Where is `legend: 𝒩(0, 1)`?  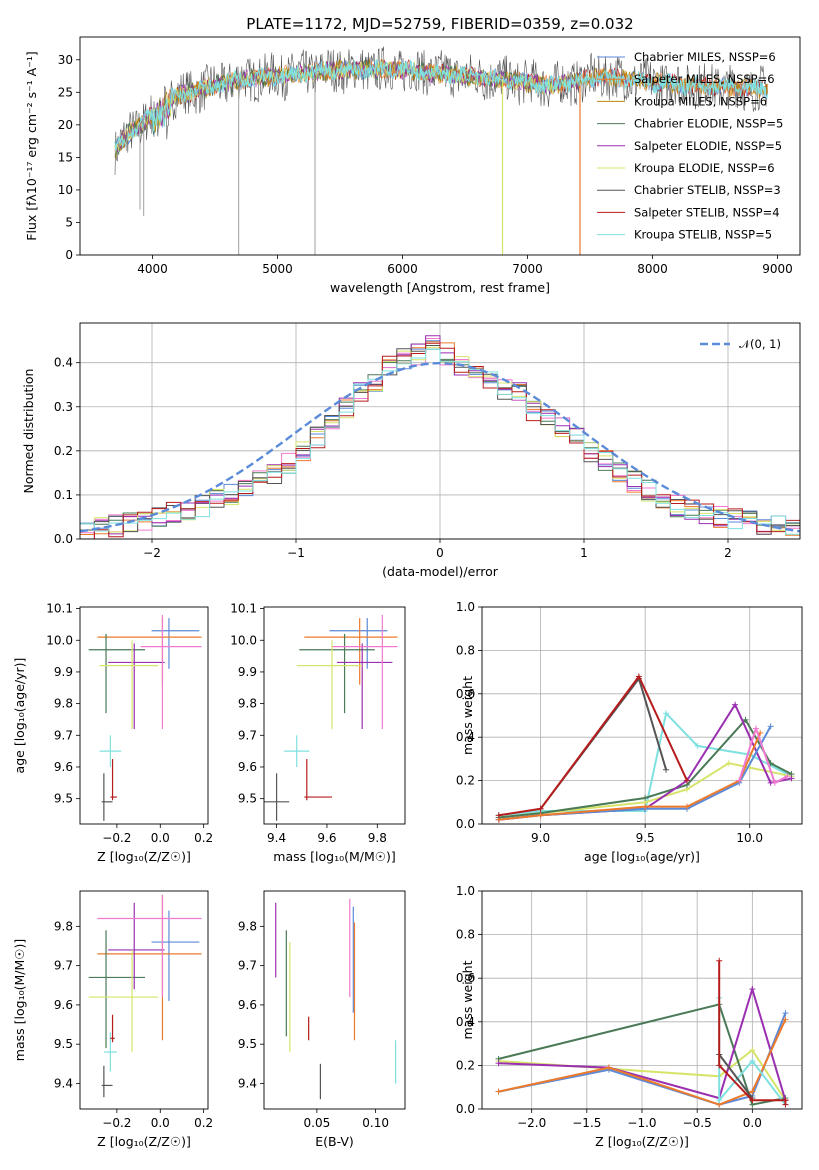 legend: 𝒩(0, 1) is located at coordinates (740, 344).